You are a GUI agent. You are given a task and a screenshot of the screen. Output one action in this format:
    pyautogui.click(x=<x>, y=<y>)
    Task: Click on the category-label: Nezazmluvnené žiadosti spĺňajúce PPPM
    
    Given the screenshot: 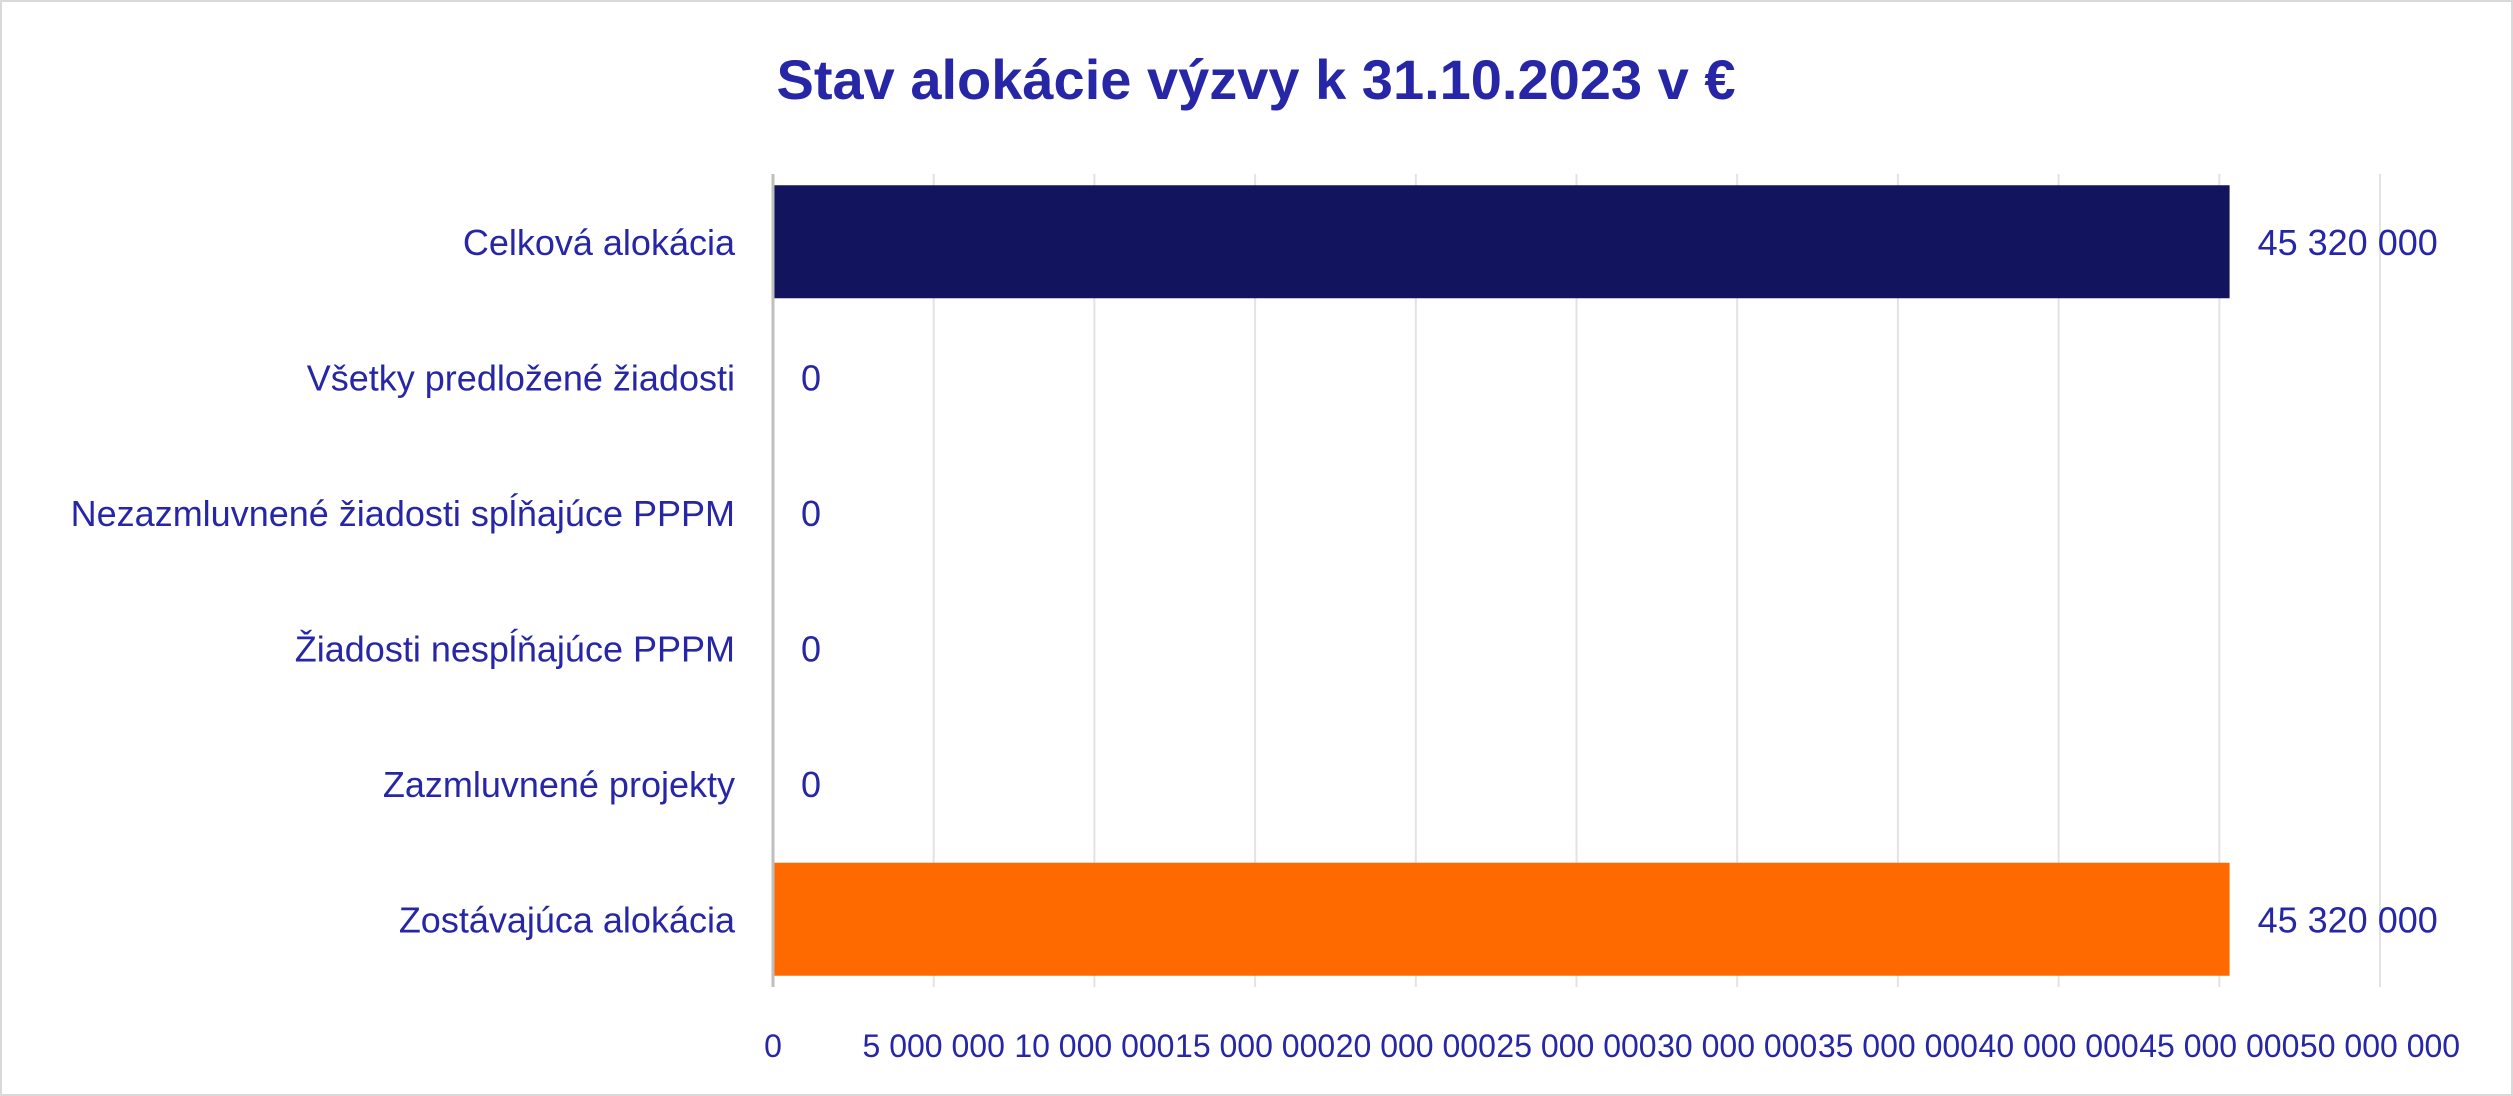 What is the action you would take?
    pyautogui.click(x=403, y=513)
    